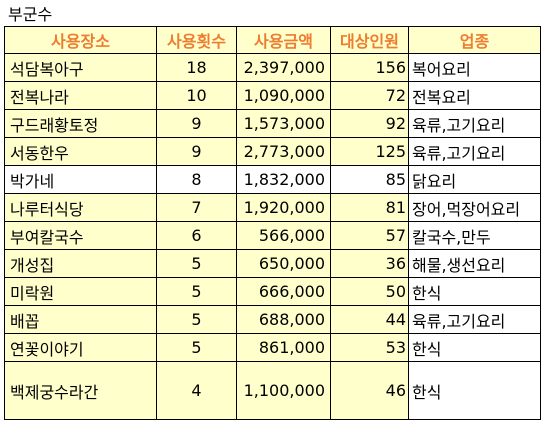 This screenshot has height=441, width=542. Describe the element at coordinates (283, 123) in the screenshot. I see `cell-amount: 1,573,000` at that location.